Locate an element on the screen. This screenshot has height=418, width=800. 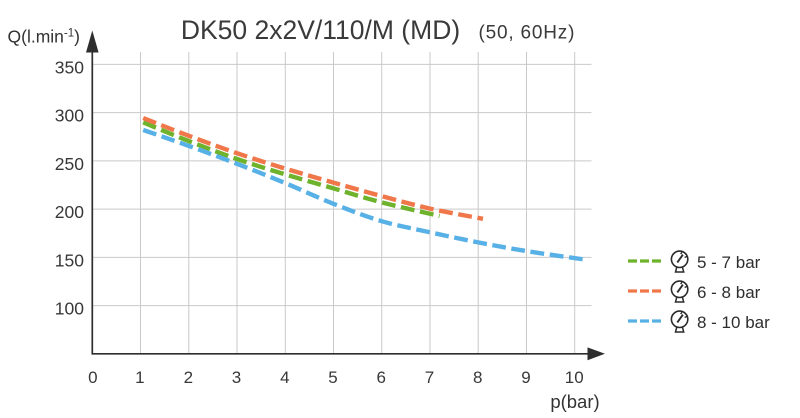
svg-text: 3 is located at coordinates (236, 377).